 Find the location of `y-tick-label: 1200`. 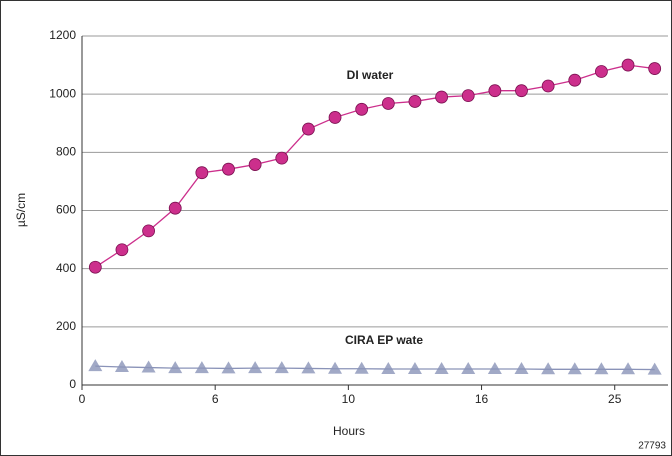

y-tick-label: 1200 is located at coordinates (62, 35).